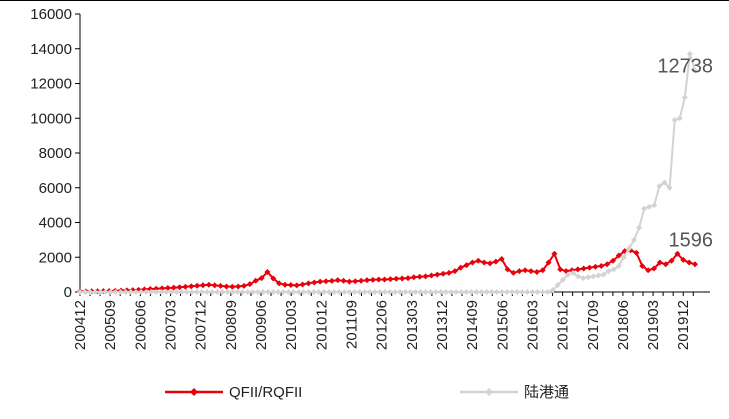 This screenshot has width=729, height=419. Describe the element at coordinates (140, 325) in the screenshot. I see `x-tick-label: 200606` at that location.